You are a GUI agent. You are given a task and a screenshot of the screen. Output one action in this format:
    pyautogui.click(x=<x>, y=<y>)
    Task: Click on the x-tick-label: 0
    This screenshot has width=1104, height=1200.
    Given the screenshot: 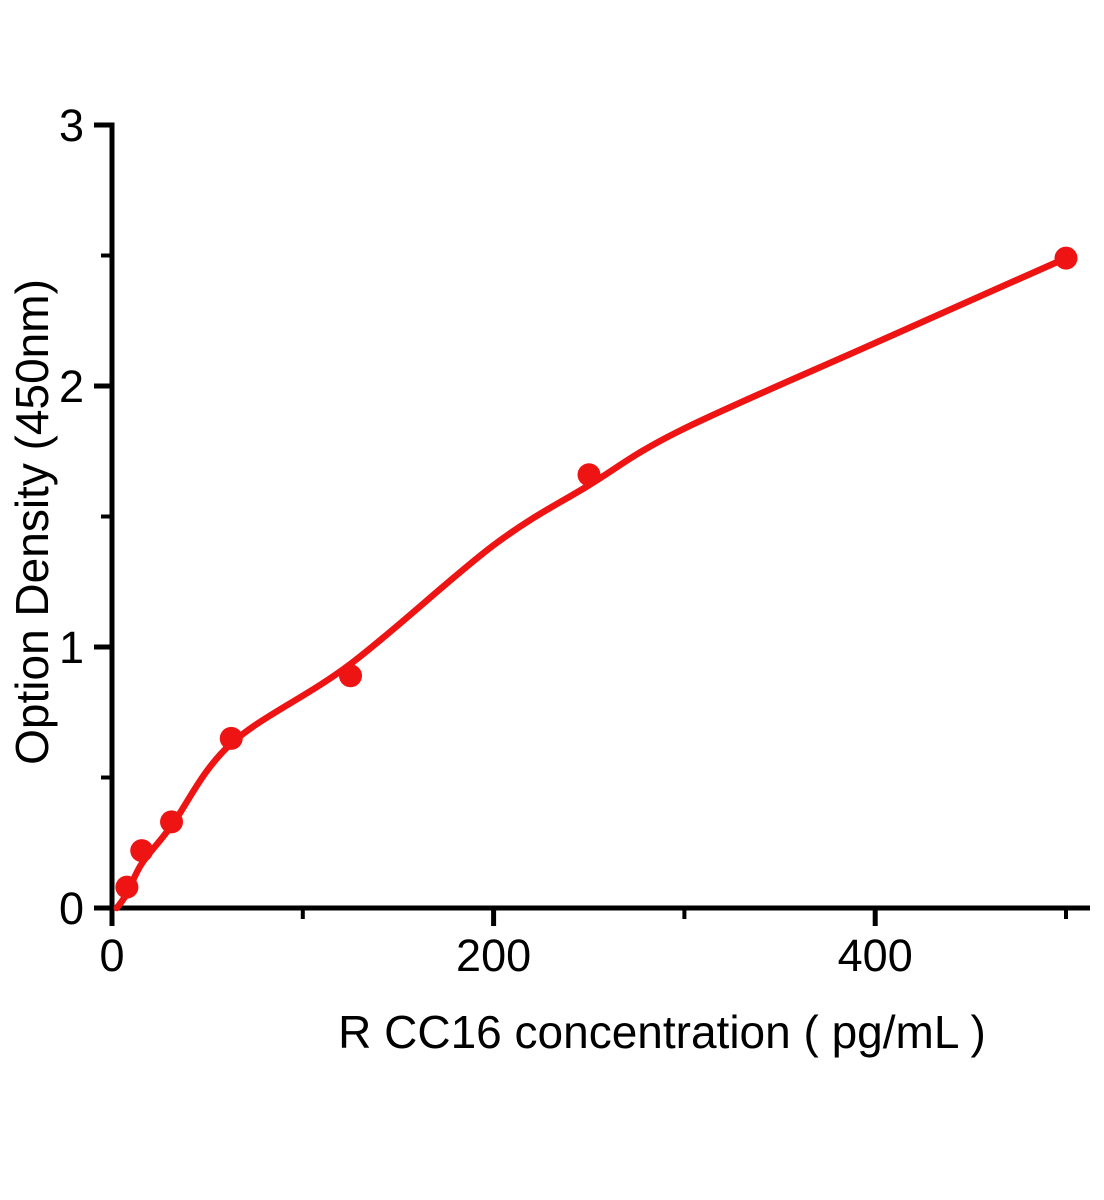 What is the action you would take?
    pyautogui.click(x=111, y=955)
    